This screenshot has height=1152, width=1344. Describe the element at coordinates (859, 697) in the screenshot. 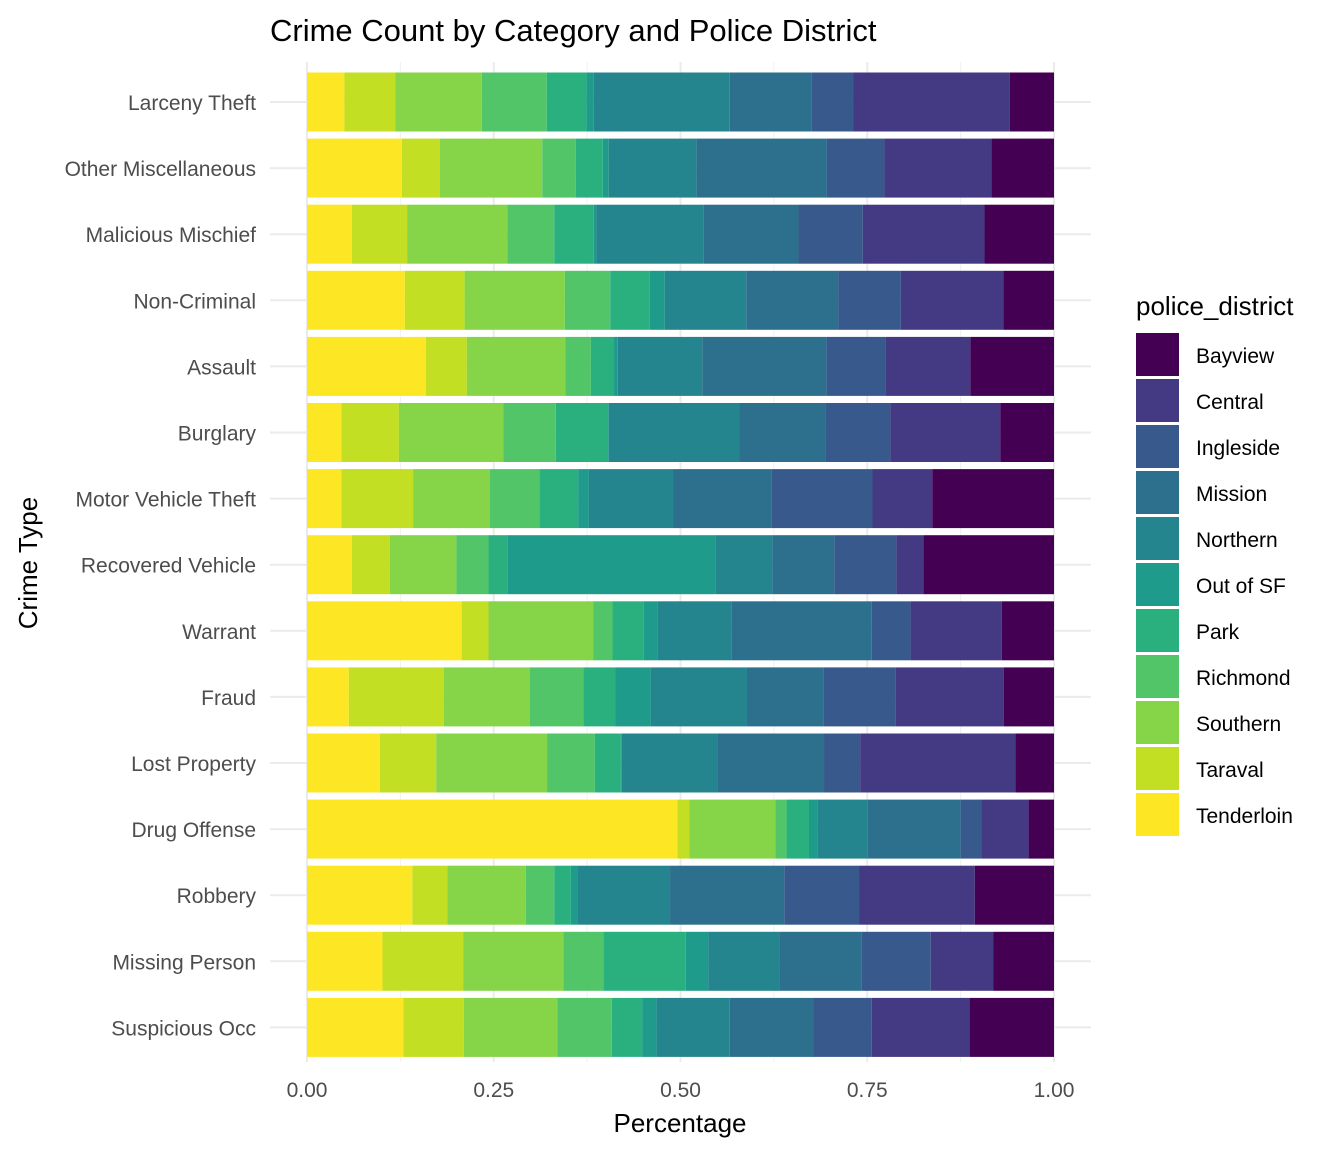

I see `bar-segment-fraud-ingleside` at that location.